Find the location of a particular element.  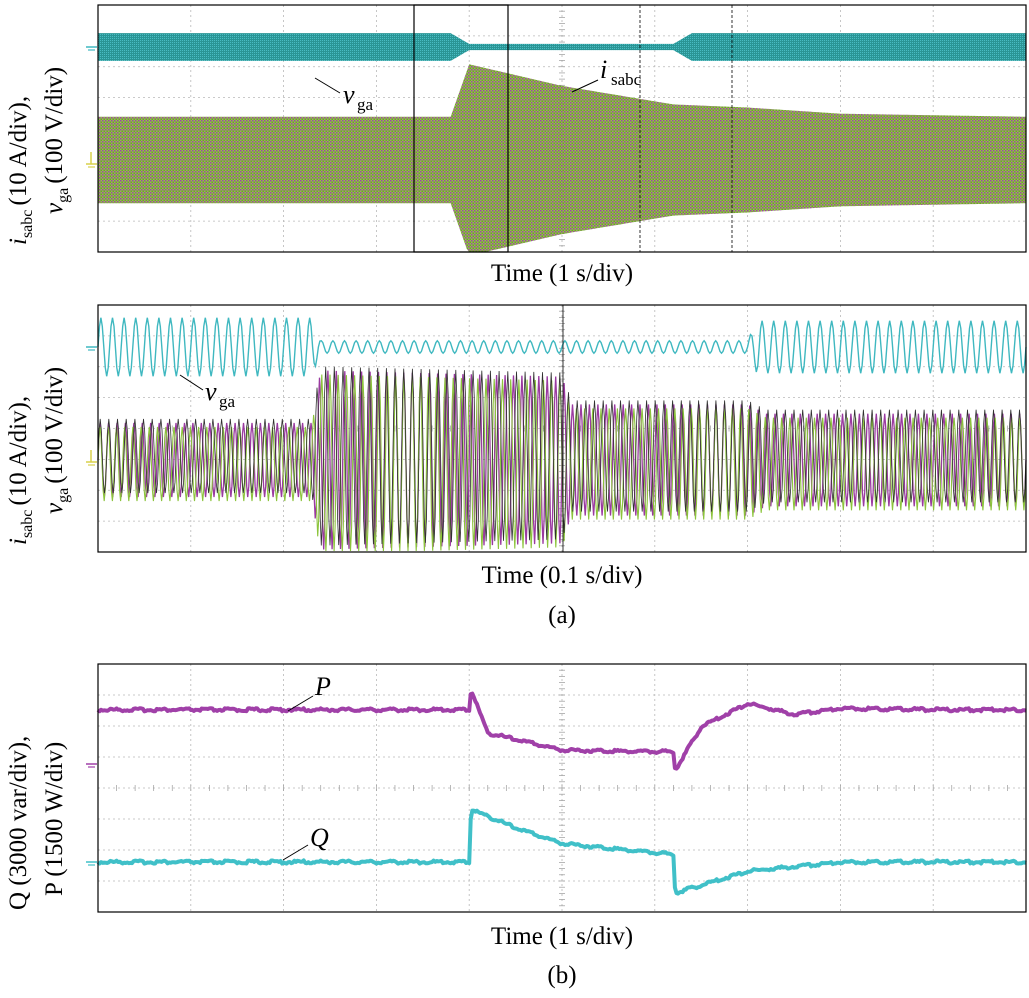

ground-marker-q is located at coordinates (91, 863).